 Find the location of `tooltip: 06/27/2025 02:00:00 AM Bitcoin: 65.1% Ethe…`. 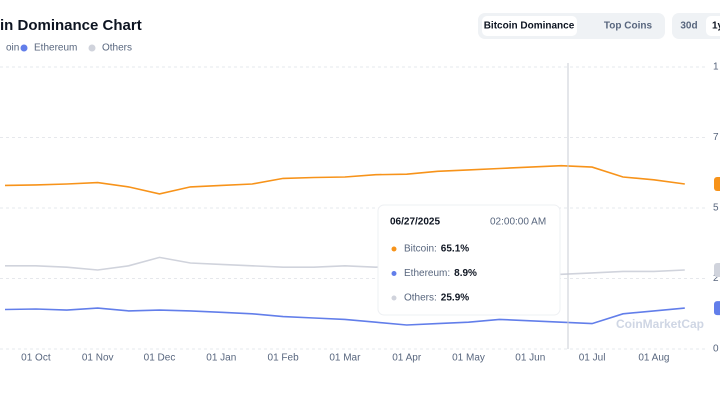

tooltip: 06/27/2025 02:00:00 AM Bitcoin: 65.1% Ethe… is located at coordinates (469, 260).